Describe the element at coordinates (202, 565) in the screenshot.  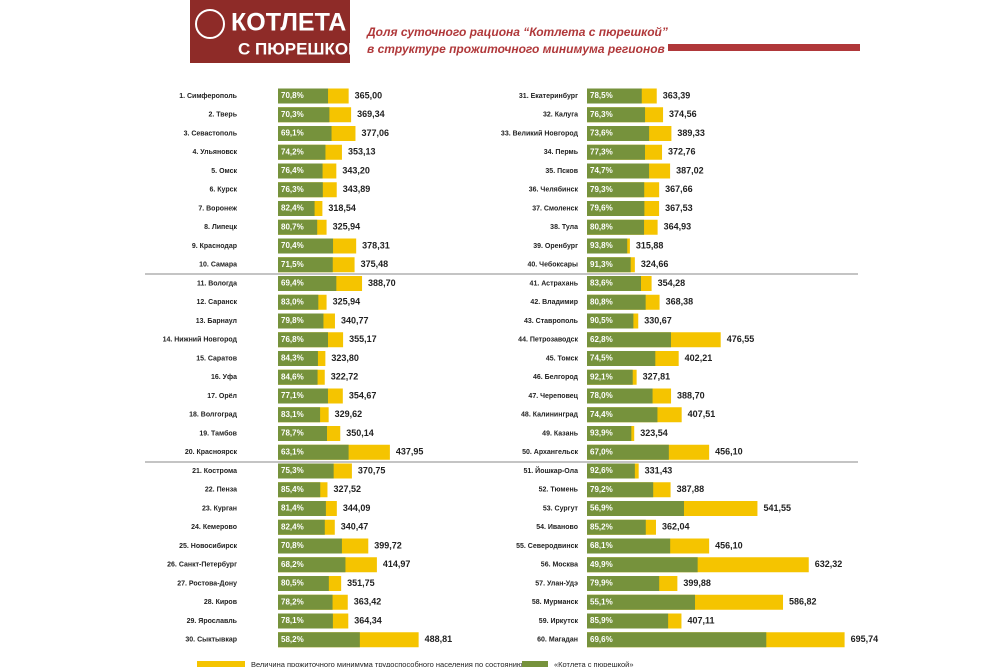
I see `region-label: 26. Санкт-Петербург` at that location.